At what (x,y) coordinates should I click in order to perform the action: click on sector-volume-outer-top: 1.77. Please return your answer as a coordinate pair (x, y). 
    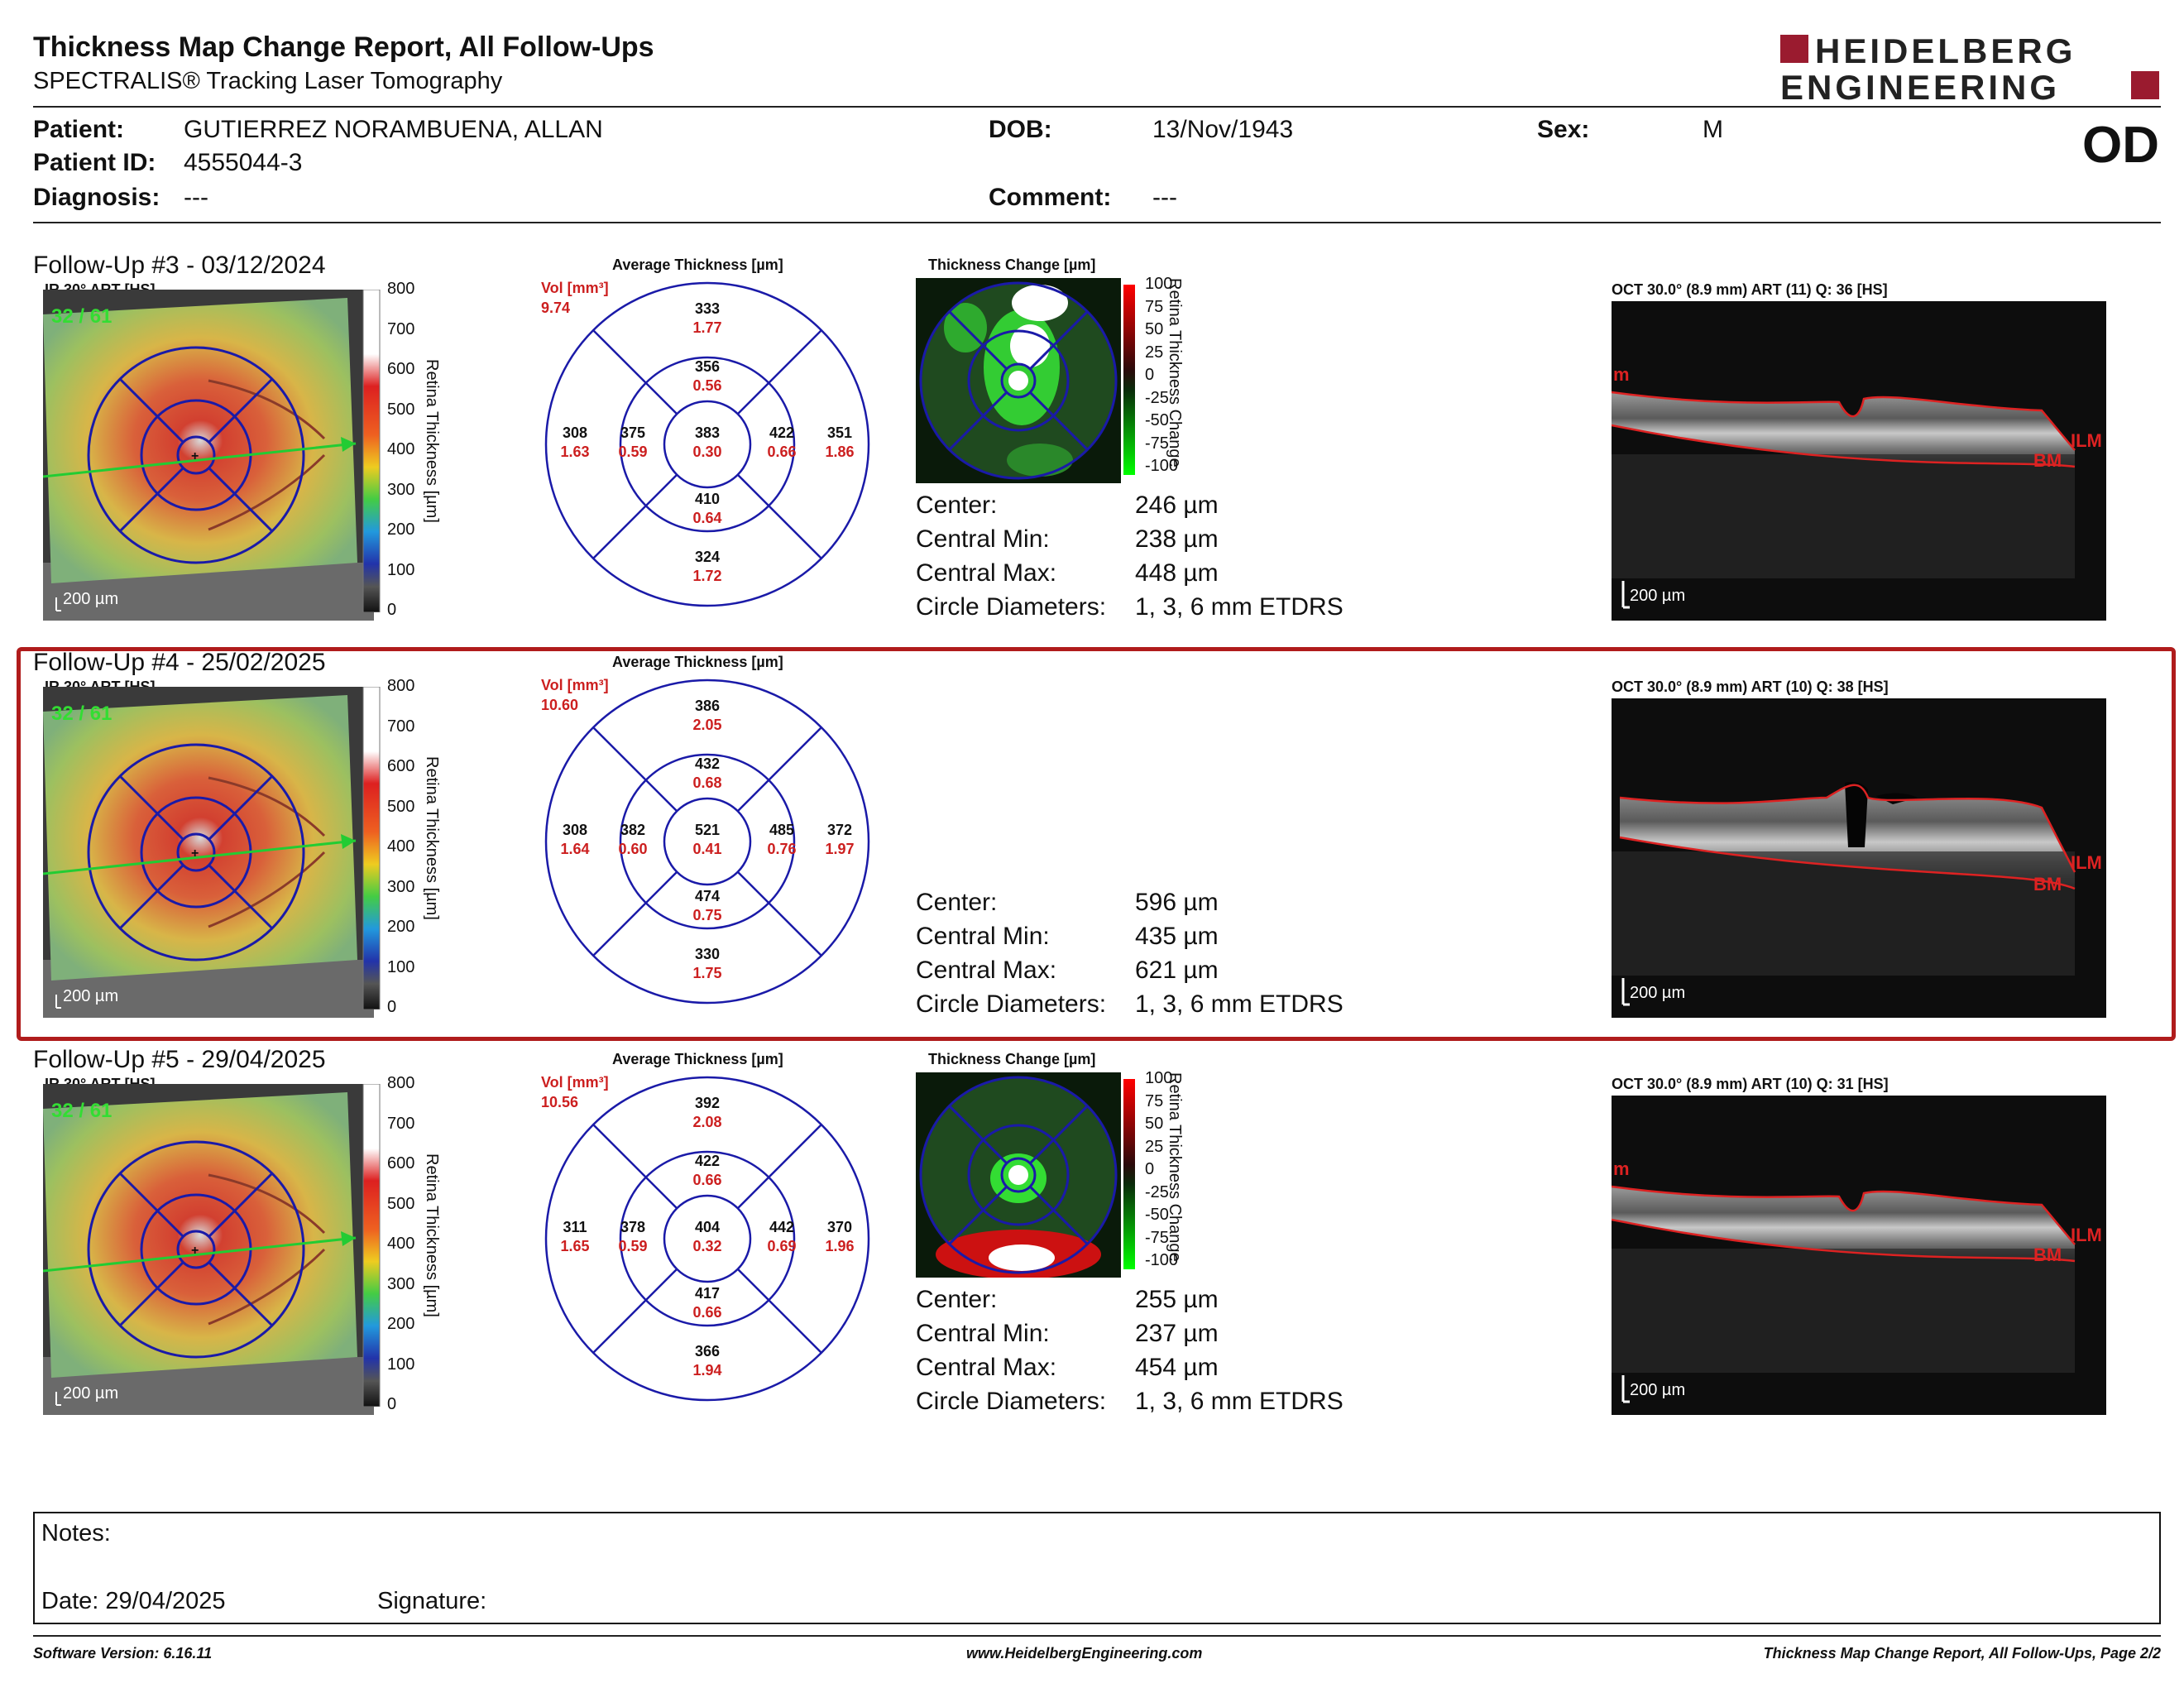
    Looking at the image, I should click on (707, 327).